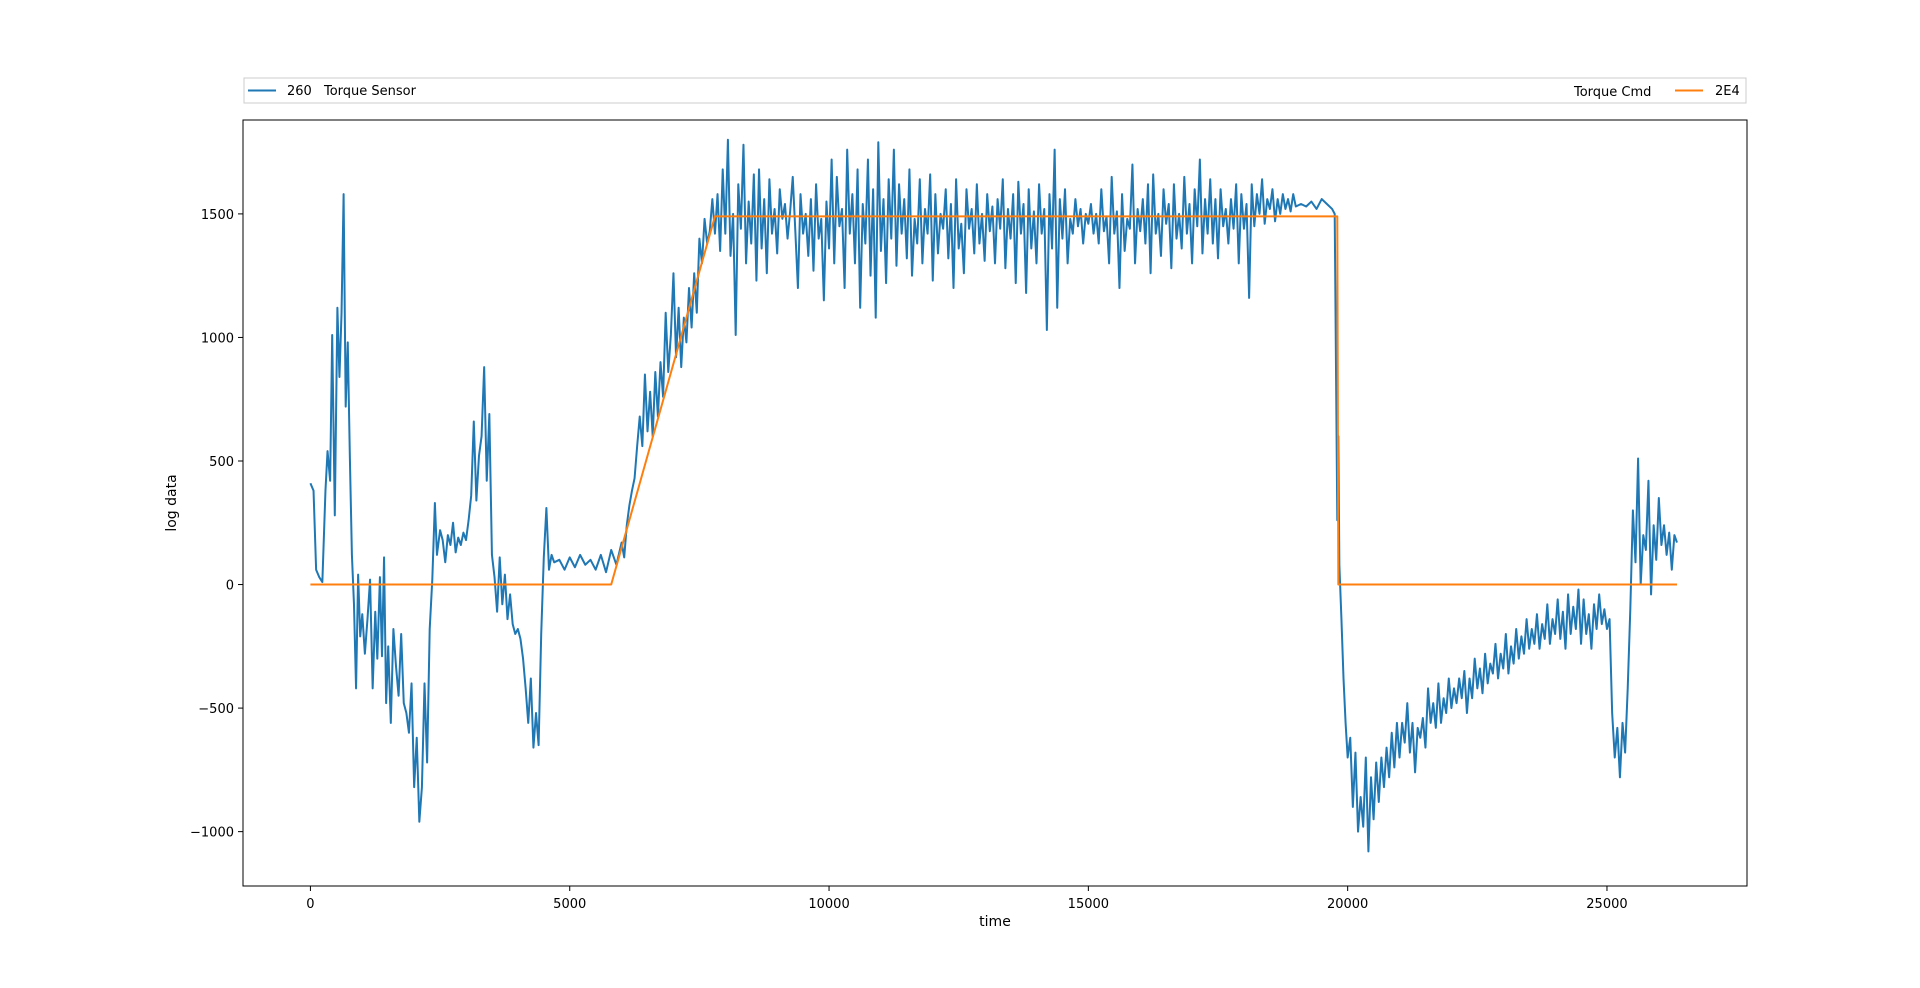 Image resolution: width=1920 pixels, height=988 pixels. Describe the element at coordinates (1606, 904) in the screenshot. I see `x-tick-label: 25000` at that location.